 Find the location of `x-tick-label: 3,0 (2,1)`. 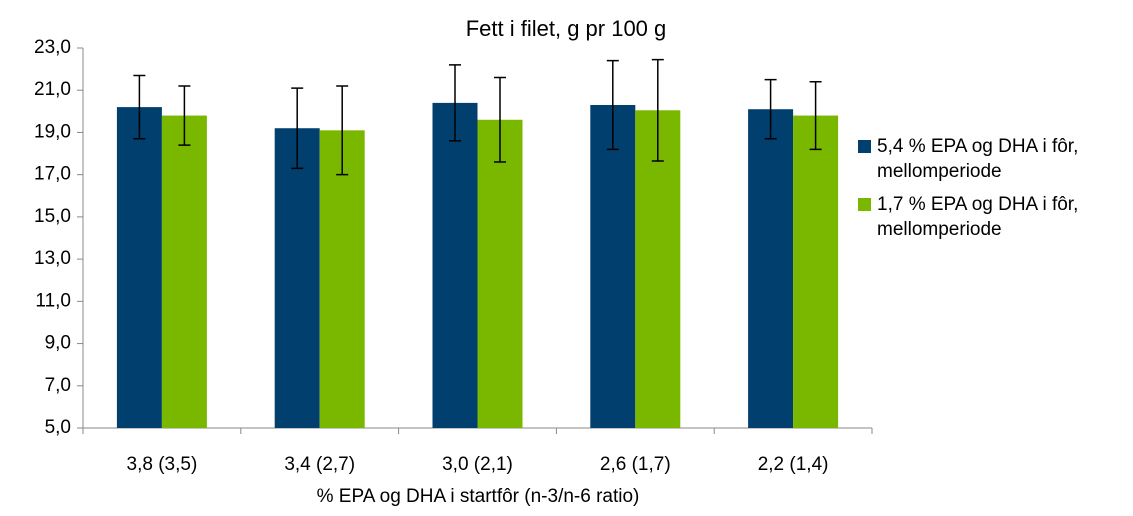

x-tick-label: 3,0 (2,1) is located at coordinates (477, 464).